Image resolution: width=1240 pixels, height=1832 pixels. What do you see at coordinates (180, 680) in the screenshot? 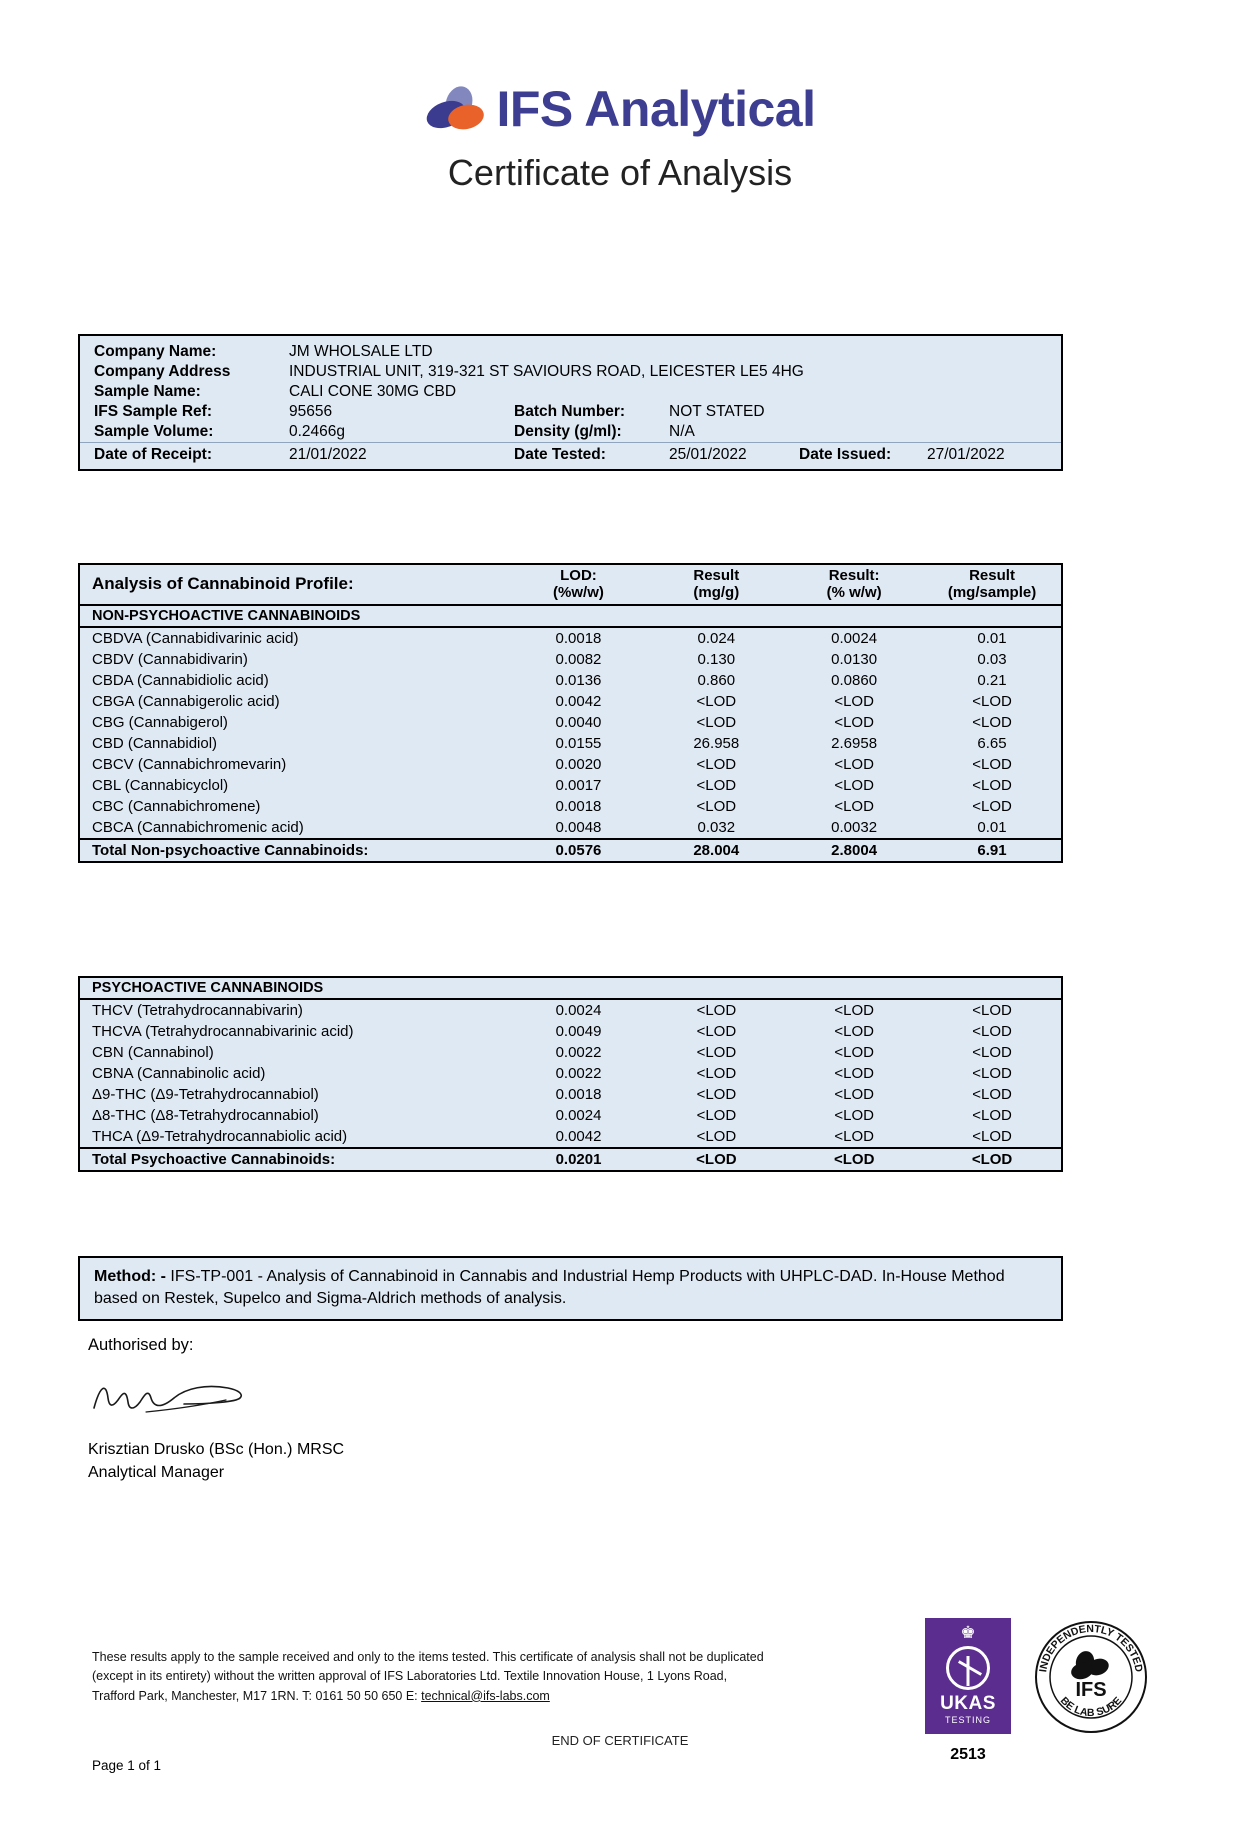
I see `analyte-name: CBDA (Cannabidiolic acid)` at bounding box center [180, 680].